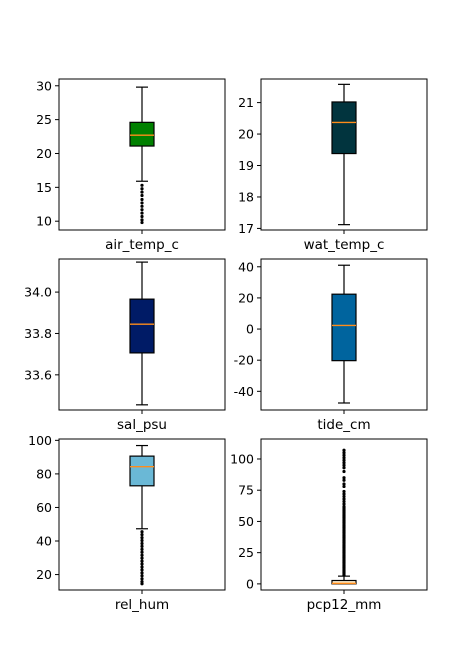  Describe the element at coordinates (142, 245) in the screenshot. I see `x-tick-label: air_temp_c` at that location.